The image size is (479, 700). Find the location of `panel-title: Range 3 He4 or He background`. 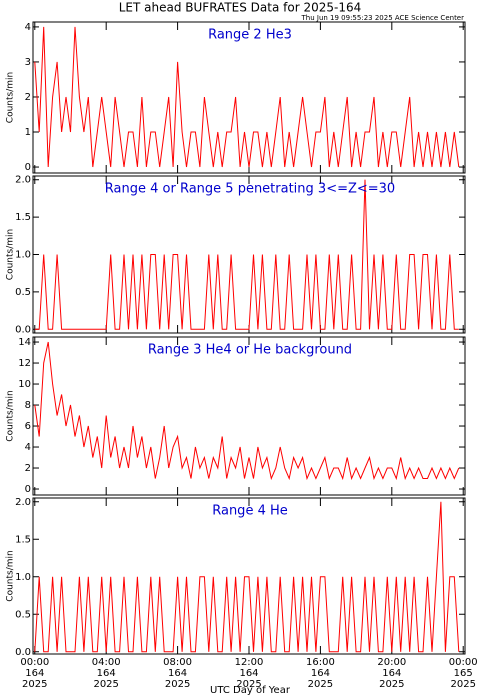

panel-title: Range 3 He4 or He background is located at coordinates (250, 350).